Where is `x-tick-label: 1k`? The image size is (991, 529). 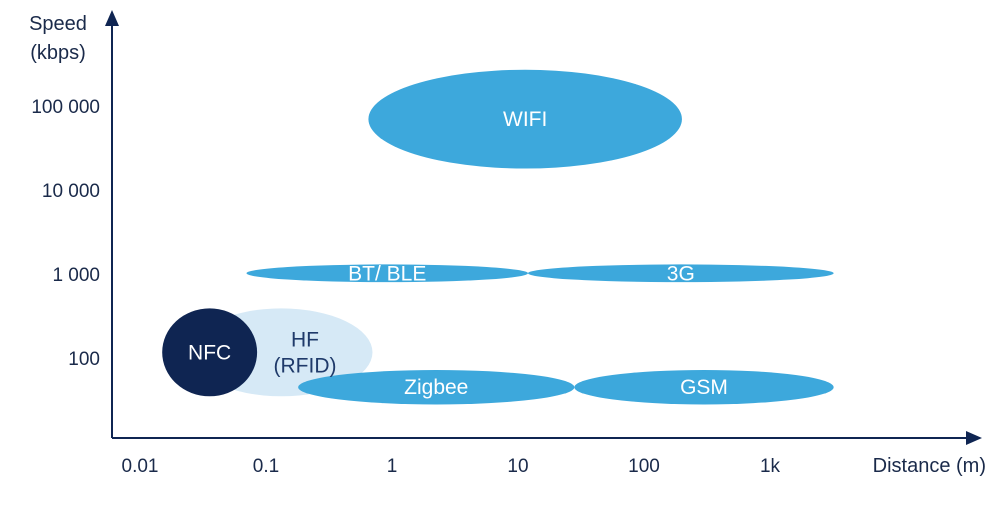 x-tick-label: 1k is located at coordinates (770, 466).